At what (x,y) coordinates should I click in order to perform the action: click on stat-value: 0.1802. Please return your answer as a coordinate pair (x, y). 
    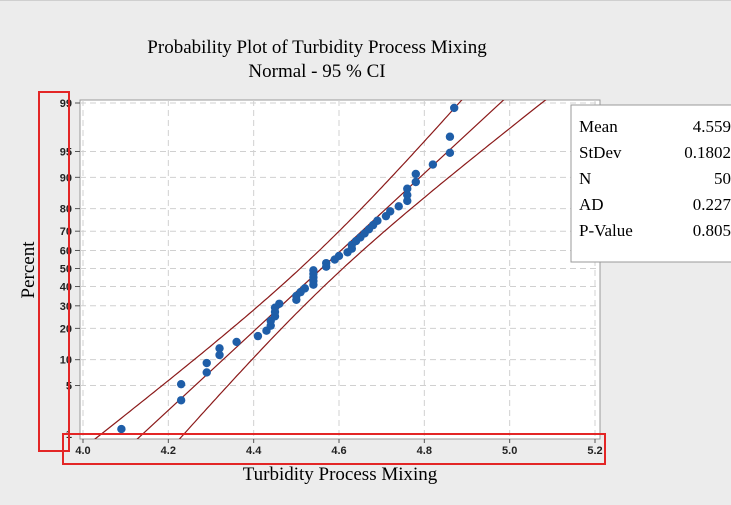
    Looking at the image, I should click on (707, 152).